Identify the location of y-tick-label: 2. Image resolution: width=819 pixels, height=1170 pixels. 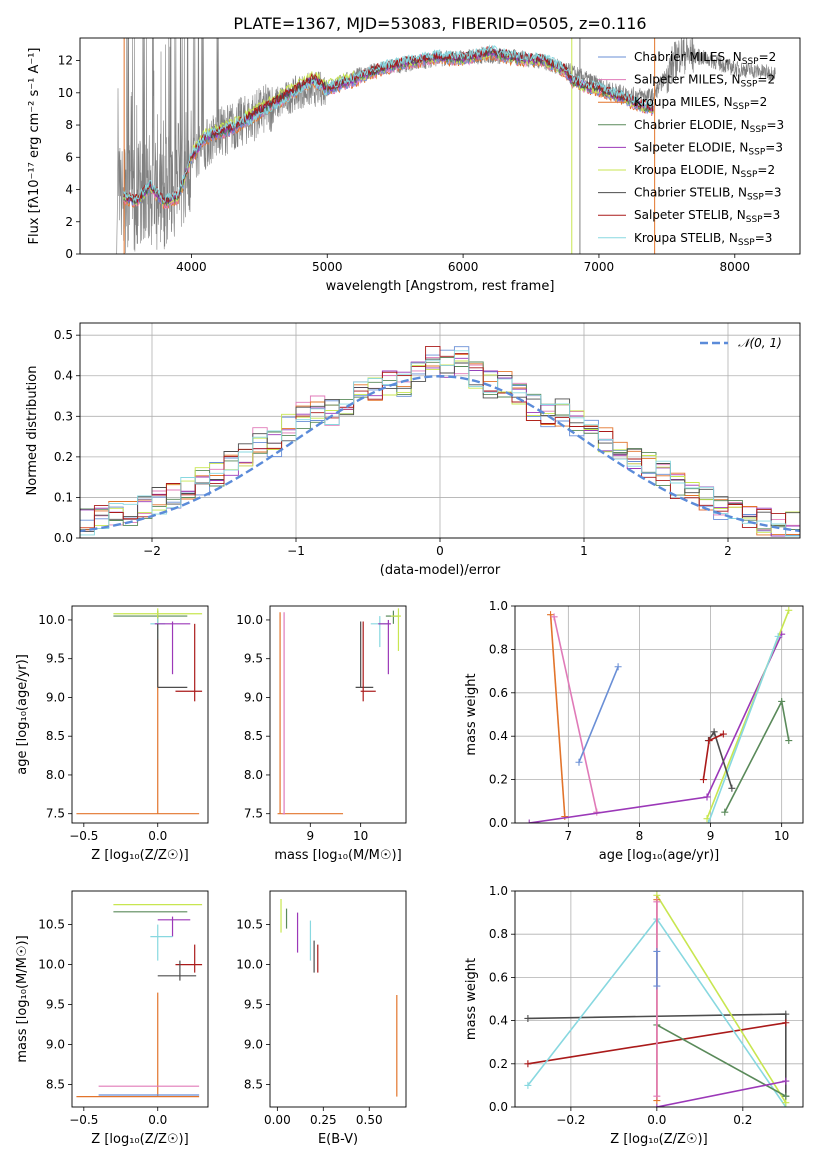
(69, 222).